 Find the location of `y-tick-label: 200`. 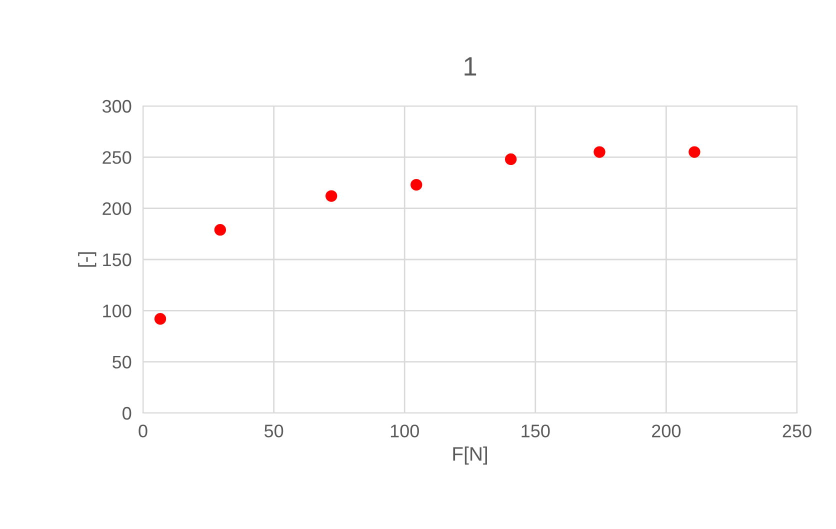

y-tick-label: 200 is located at coordinates (117, 209).